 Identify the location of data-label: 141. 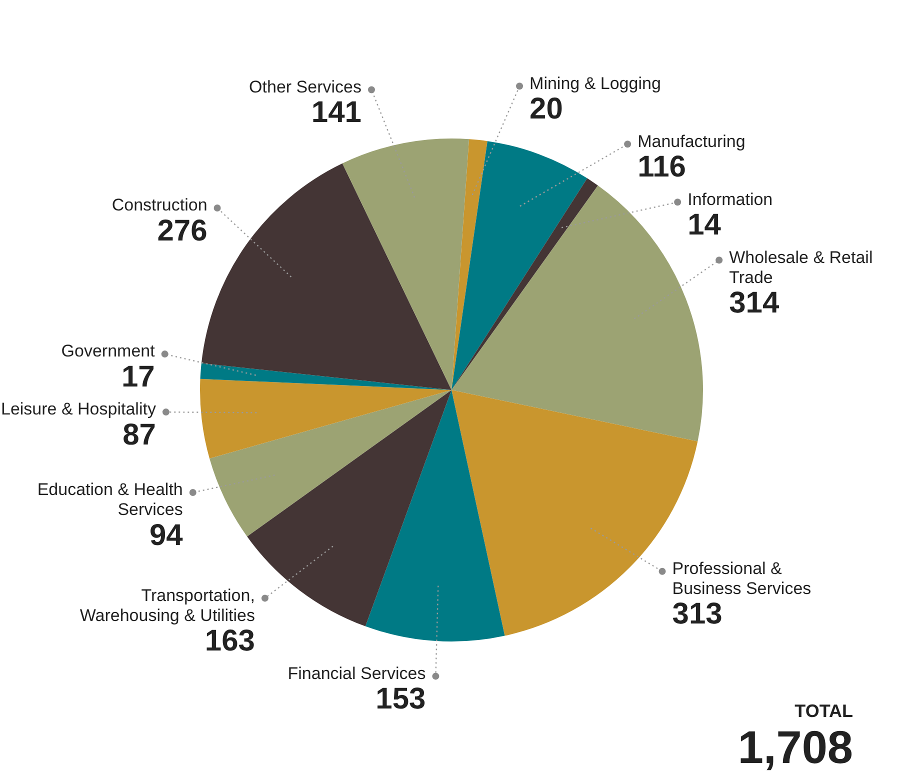
(336, 112).